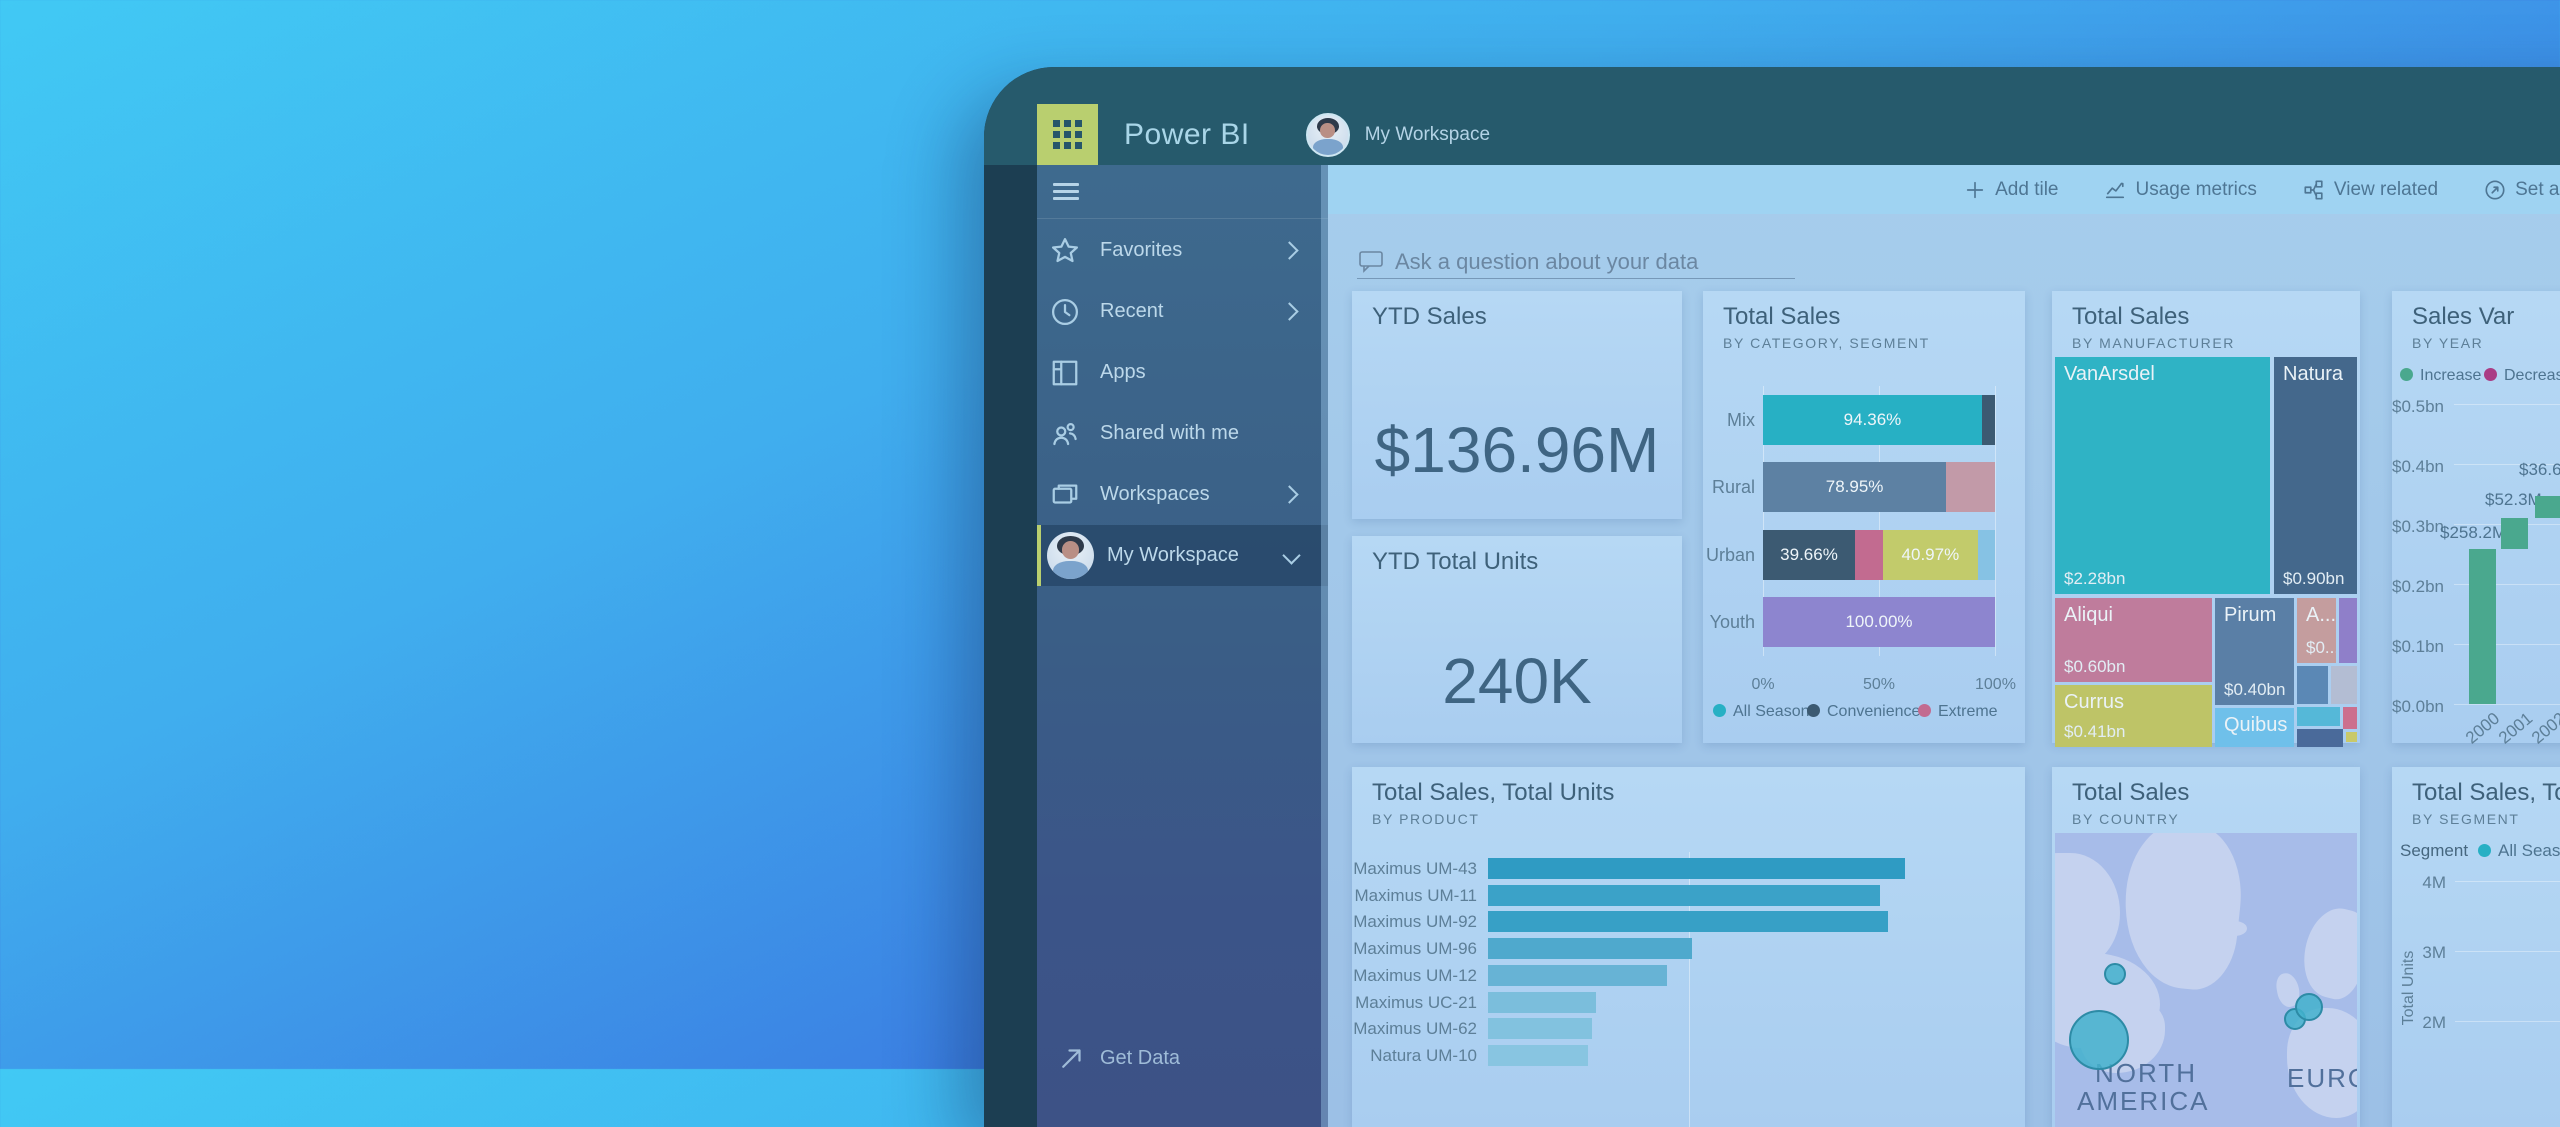 Image resolution: width=2560 pixels, height=1127 pixels. What do you see at coordinates (2133, 716) in the screenshot?
I see `treemap-node-currus: Currus $0.41bn` at bounding box center [2133, 716].